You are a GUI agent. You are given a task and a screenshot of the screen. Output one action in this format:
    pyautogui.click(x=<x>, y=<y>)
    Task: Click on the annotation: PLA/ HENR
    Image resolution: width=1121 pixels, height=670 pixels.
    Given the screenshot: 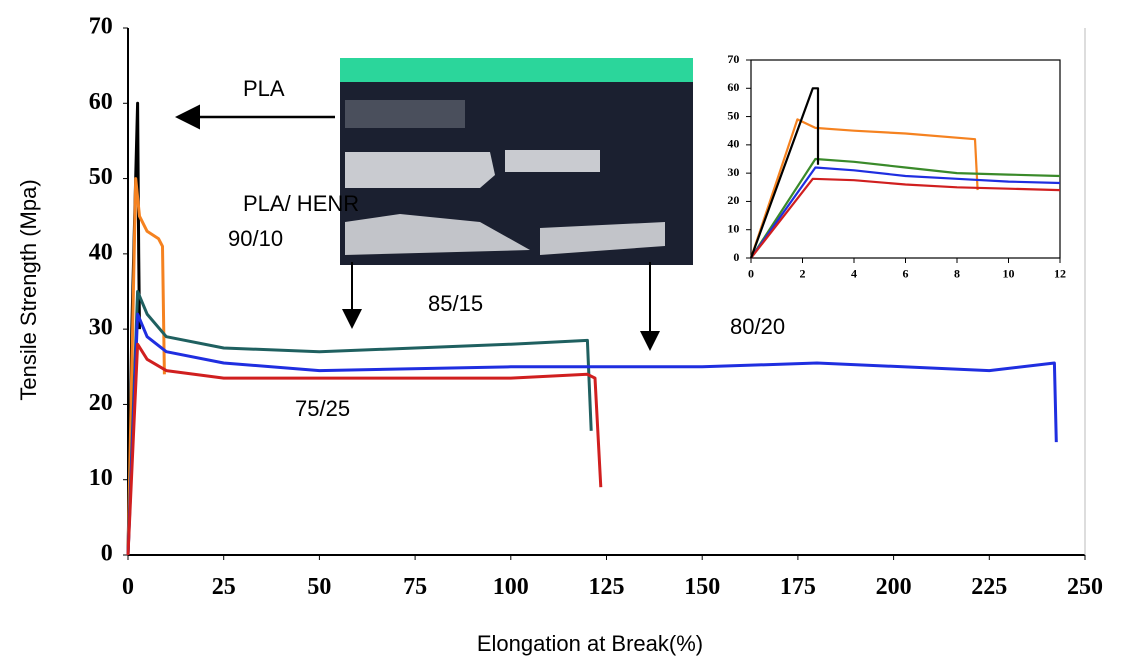 What is the action you would take?
    pyautogui.click(x=301, y=203)
    